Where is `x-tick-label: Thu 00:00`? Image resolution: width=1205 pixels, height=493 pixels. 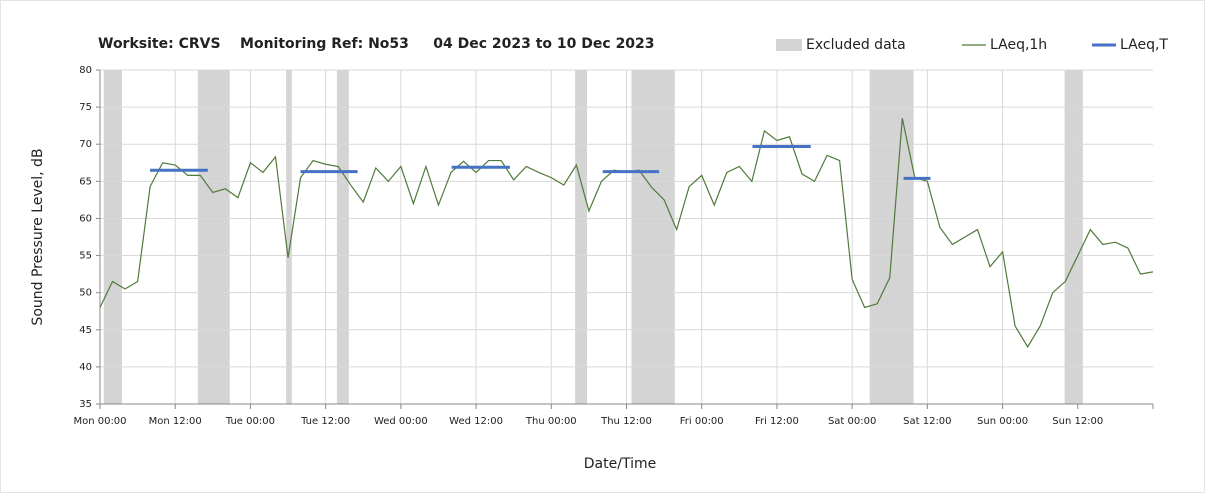
x-tick-label: Thu 00:00 is located at coordinates (551, 421).